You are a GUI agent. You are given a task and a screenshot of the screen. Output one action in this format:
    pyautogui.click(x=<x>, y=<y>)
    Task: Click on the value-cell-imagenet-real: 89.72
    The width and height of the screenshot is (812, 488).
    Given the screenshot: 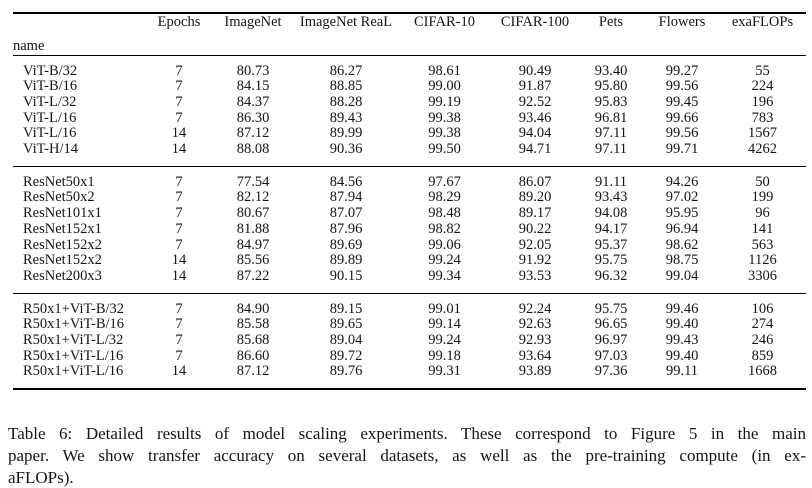 What is the action you would take?
    pyautogui.click(x=346, y=355)
    